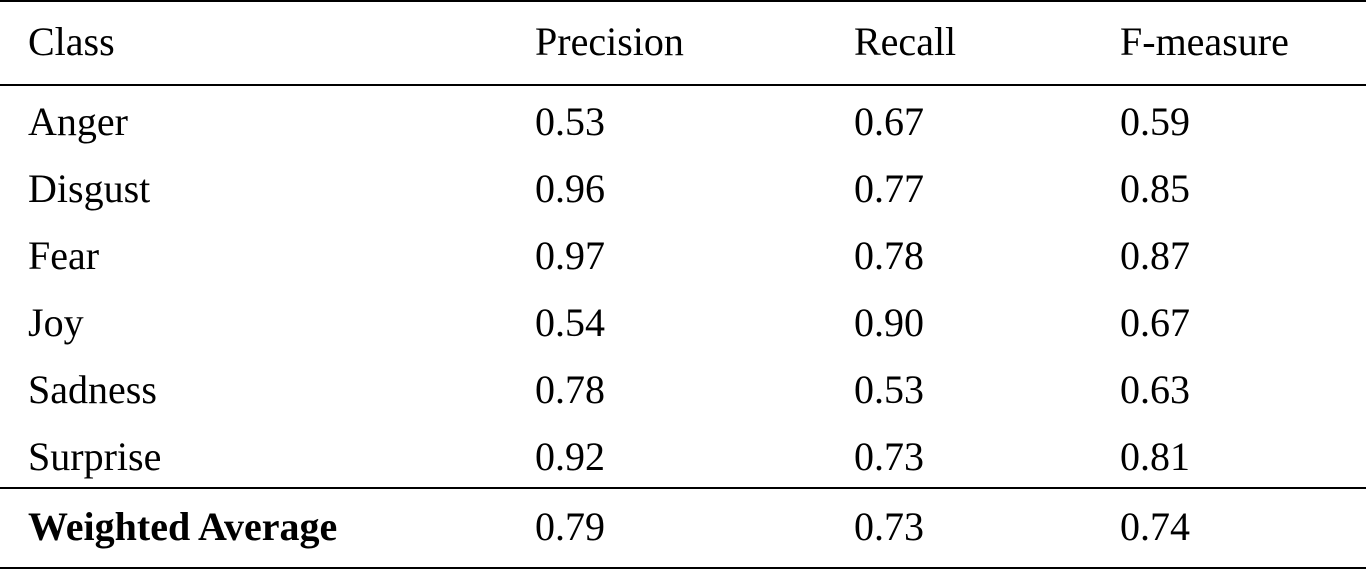  What do you see at coordinates (570, 121) in the screenshot?
I see `precision-cell: 0.53` at bounding box center [570, 121].